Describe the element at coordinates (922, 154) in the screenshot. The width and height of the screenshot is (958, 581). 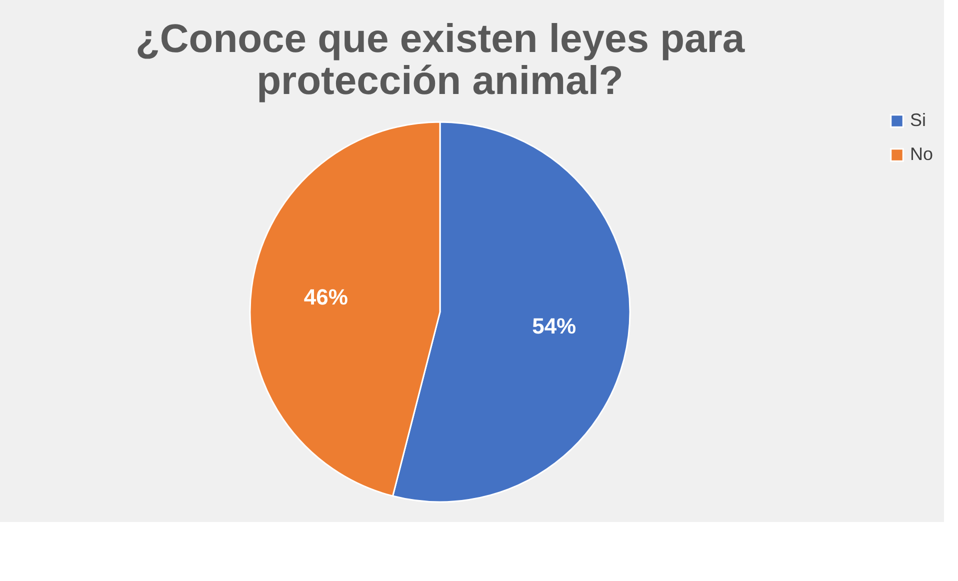
I see `legend-label: No` at that location.